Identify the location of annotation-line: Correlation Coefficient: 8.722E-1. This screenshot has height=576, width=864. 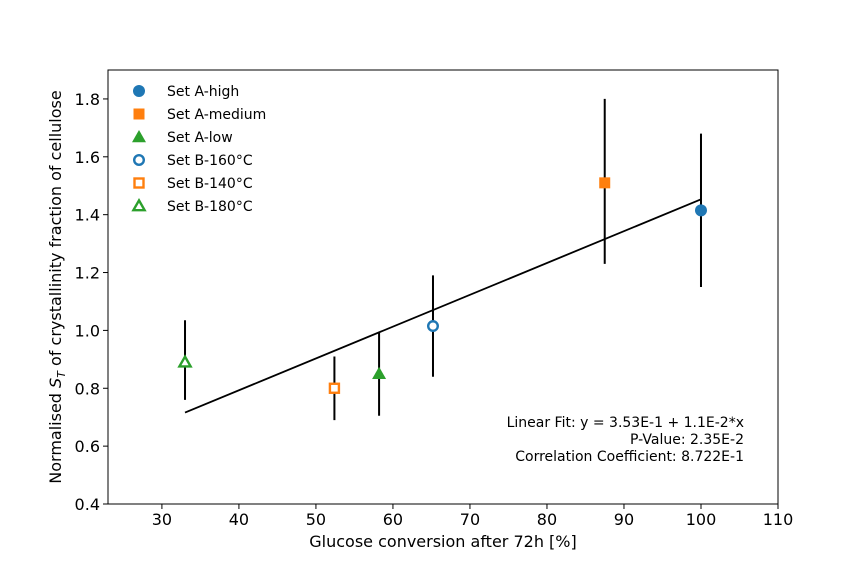
(629, 457).